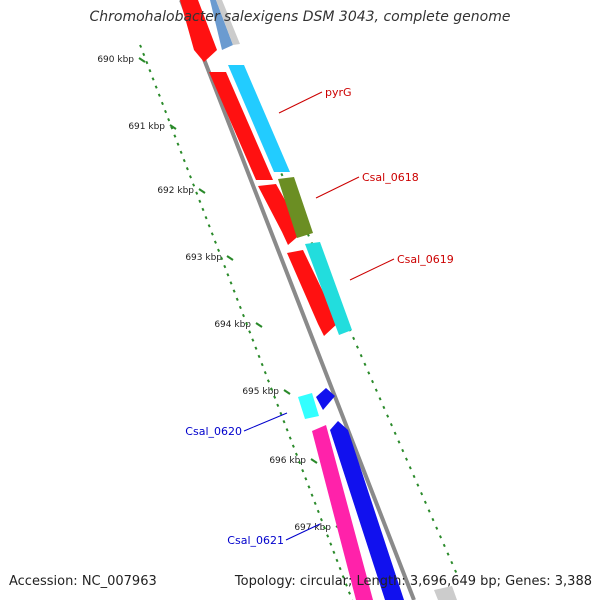  I want to click on gene-block-top-steelblue, so click(221, 25).